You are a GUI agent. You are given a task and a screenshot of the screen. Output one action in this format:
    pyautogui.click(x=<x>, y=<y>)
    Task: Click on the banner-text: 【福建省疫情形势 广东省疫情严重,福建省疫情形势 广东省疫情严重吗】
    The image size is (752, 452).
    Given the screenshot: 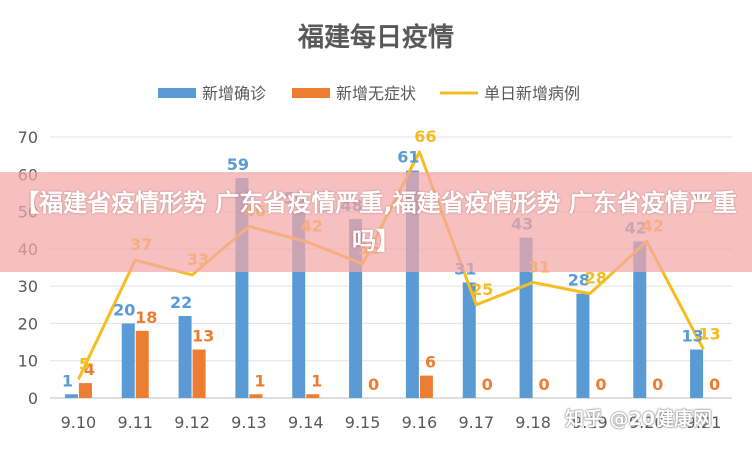 What is the action you would take?
    pyautogui.click(x=376, y=222)
    